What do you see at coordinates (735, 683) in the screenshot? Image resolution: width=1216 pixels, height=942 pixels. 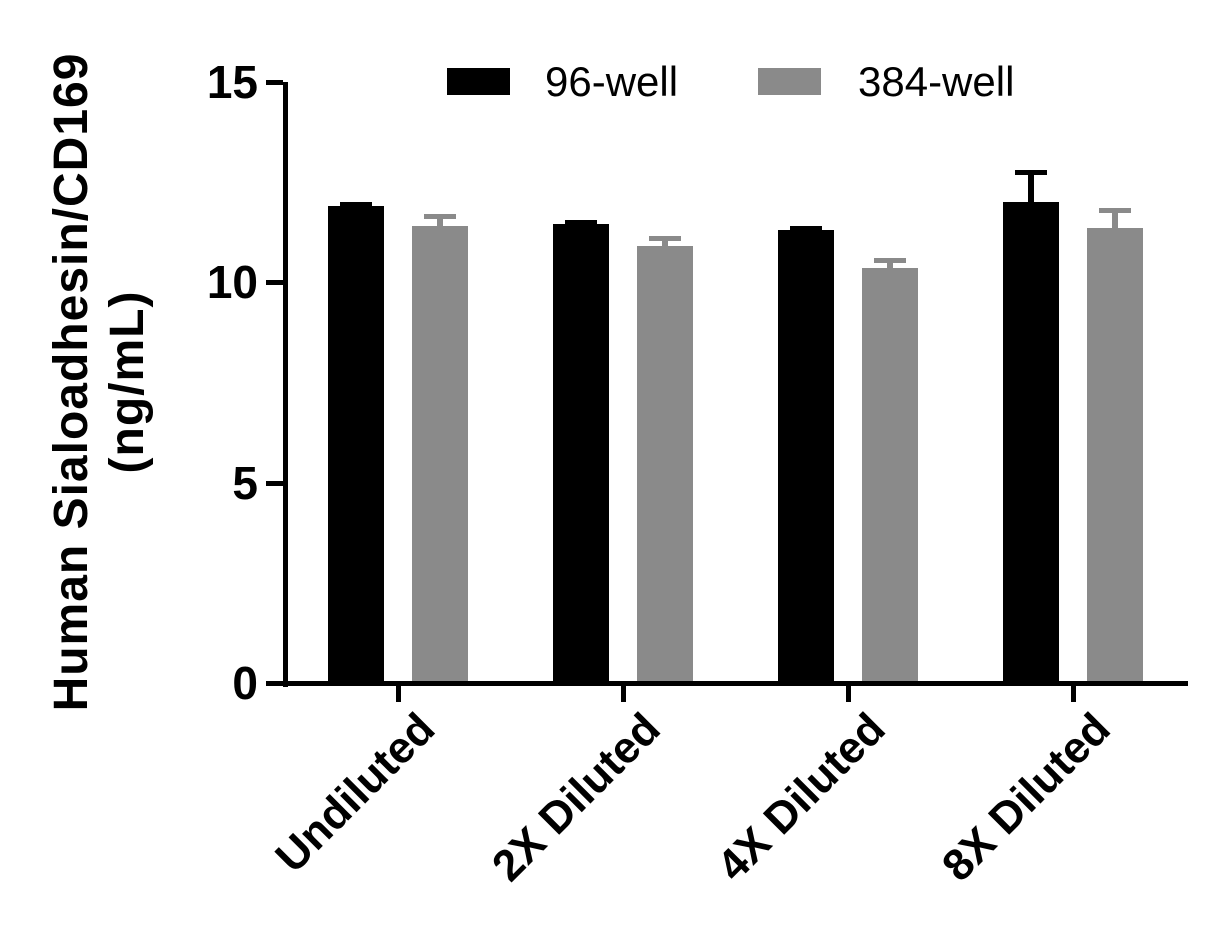 I see `x-axis-line` at bounding box center [735, 683].